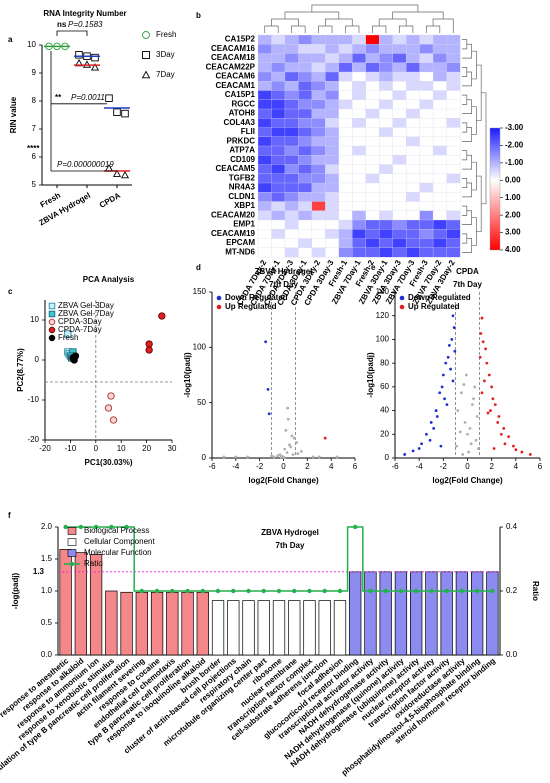 The height and width of the screenshot is (783, 550). I want to click on colorbar-tick-label: 1.00, so click(513, 197).